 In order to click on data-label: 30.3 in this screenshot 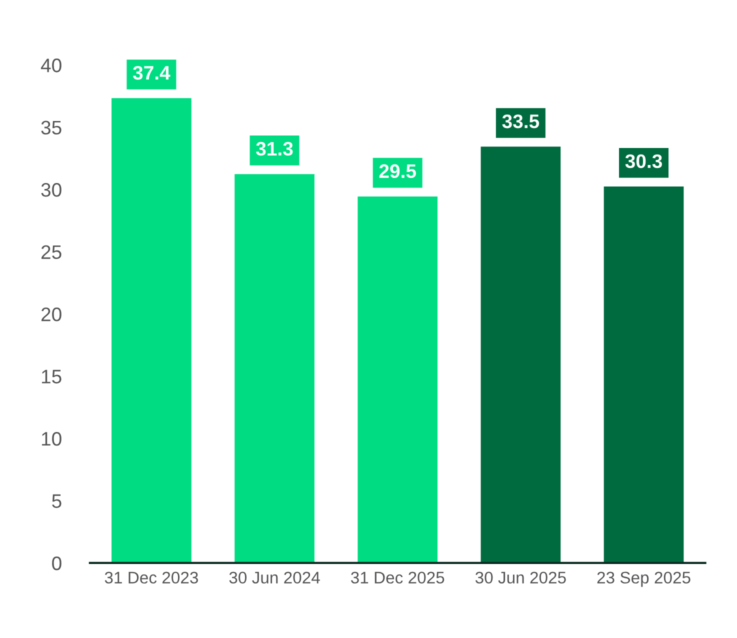, I will do `click(643, 161)`.